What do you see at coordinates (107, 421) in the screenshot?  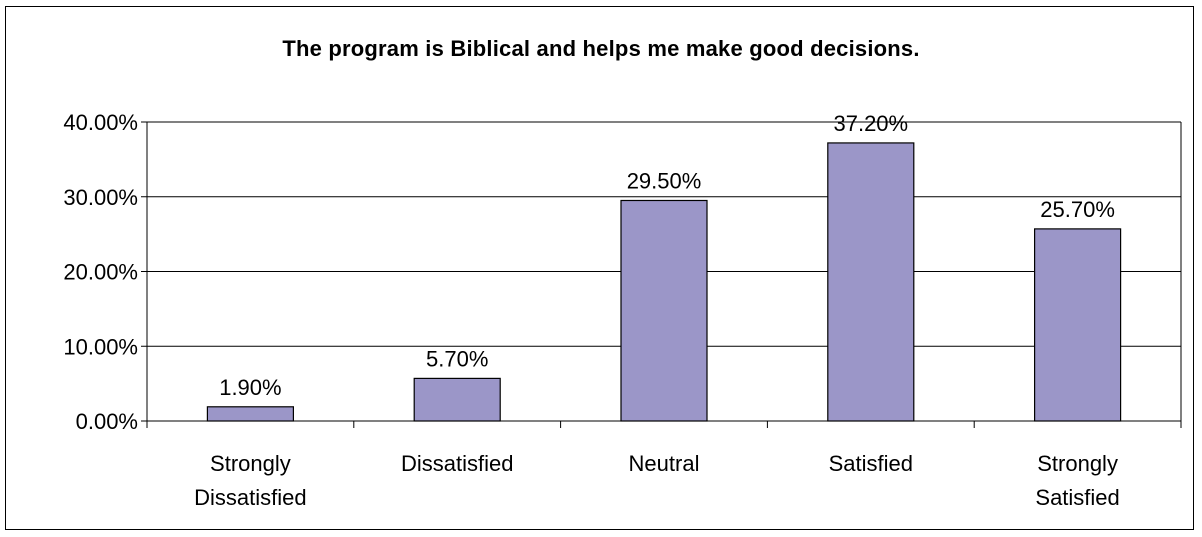 I see `y-tick-label: 0.00%` at bounding box center [107, 421].